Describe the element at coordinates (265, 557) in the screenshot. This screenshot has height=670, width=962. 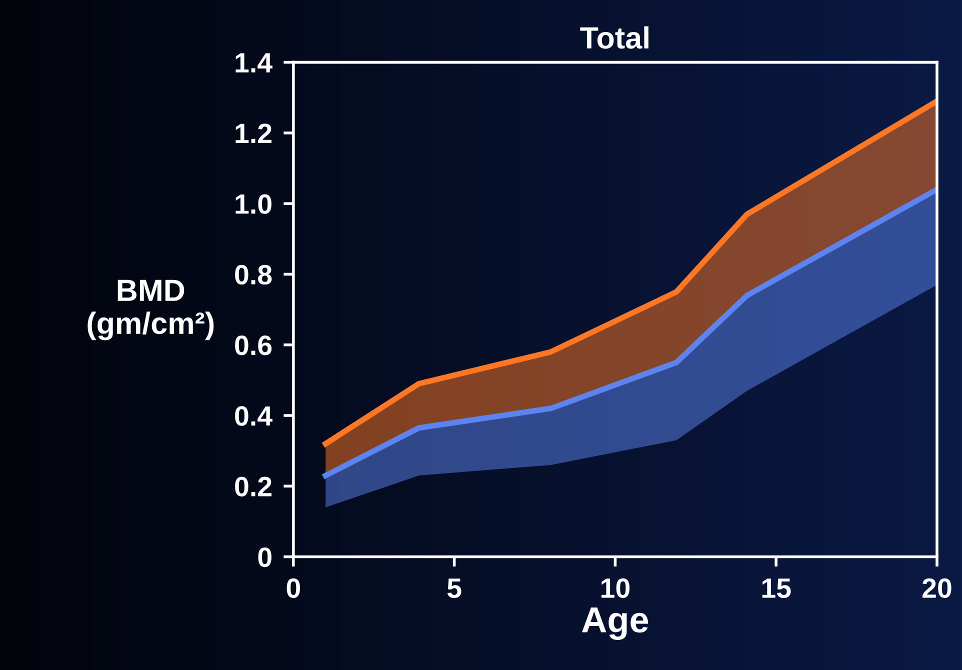
I see `y-tick-label: 0` at that location.